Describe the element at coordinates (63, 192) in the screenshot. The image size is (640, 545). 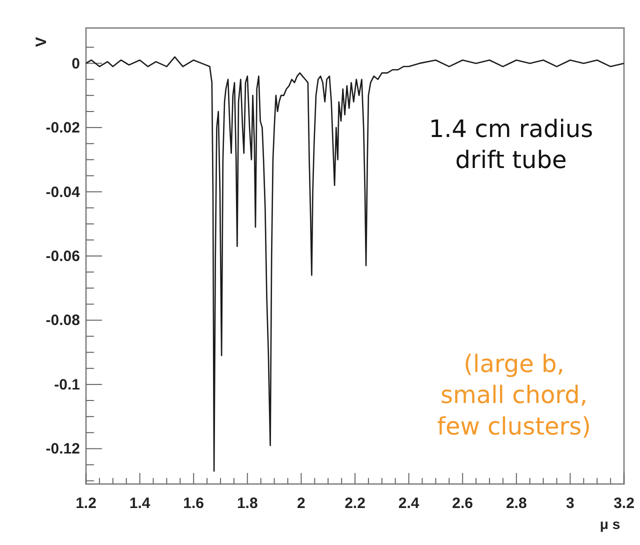
I see `y-tick-label: -0.04` at that location.